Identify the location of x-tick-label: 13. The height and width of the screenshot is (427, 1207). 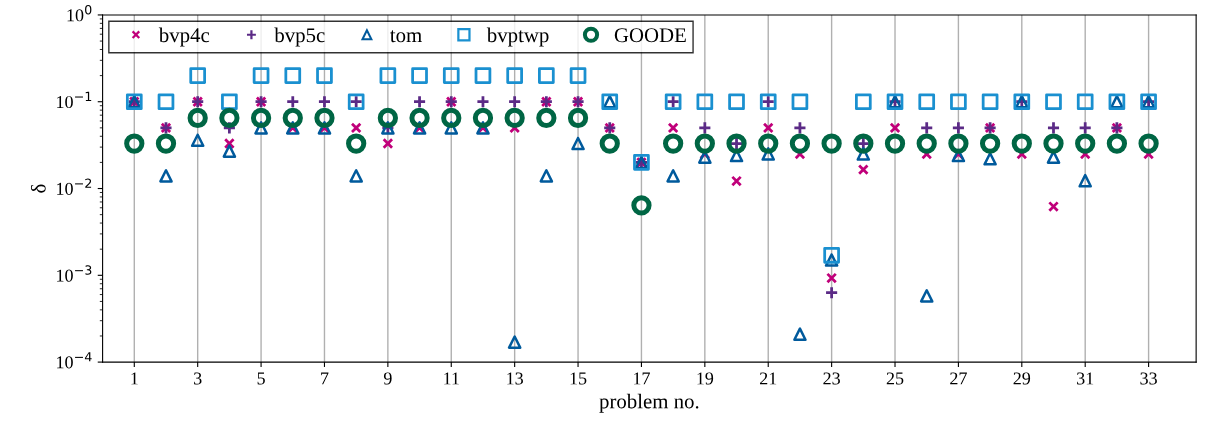
(515, 378).